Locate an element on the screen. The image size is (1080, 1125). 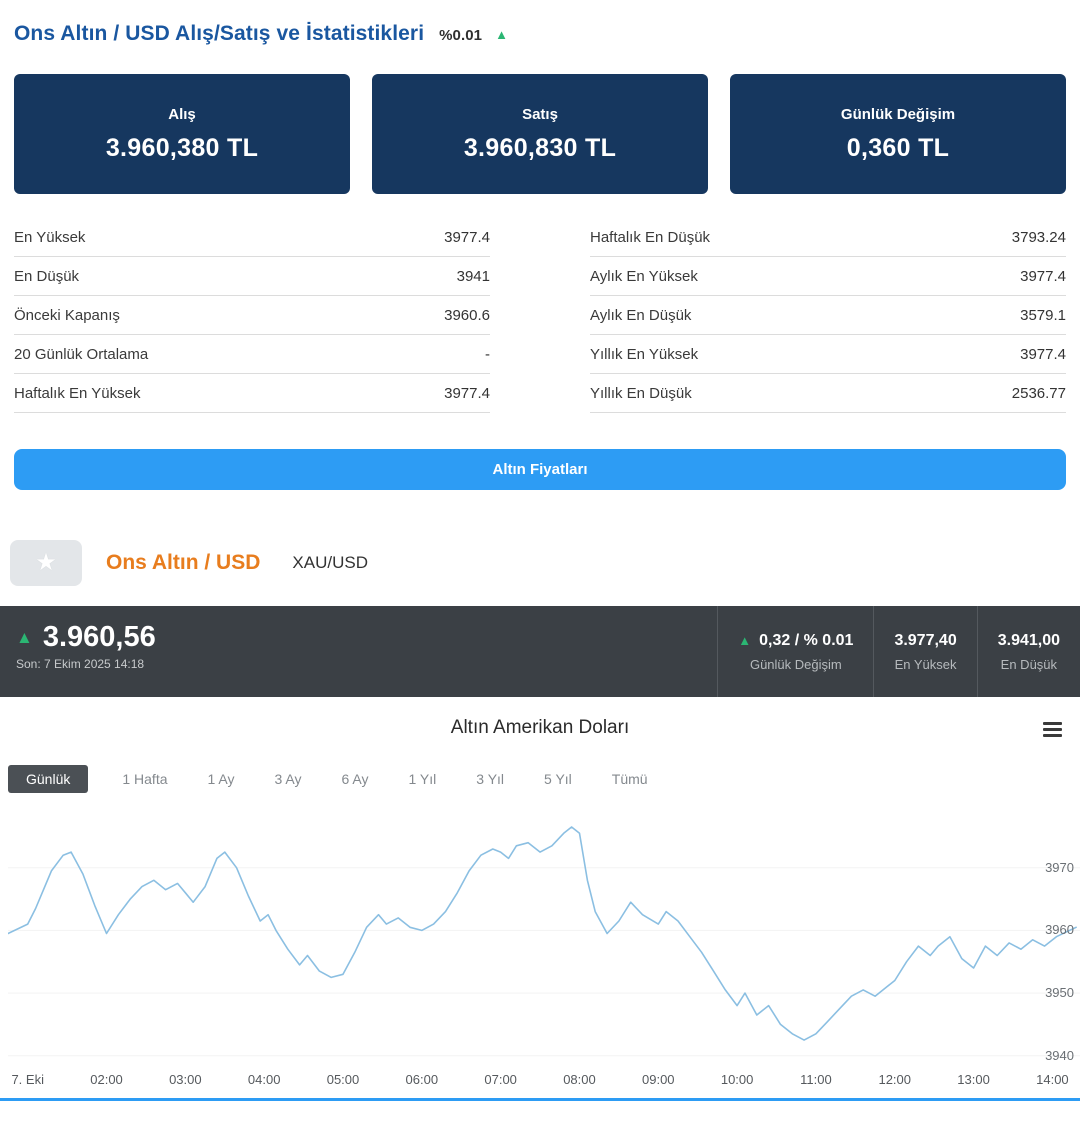
buy-price-value: 3.960,380 TL is located at coordinates (182, 147).